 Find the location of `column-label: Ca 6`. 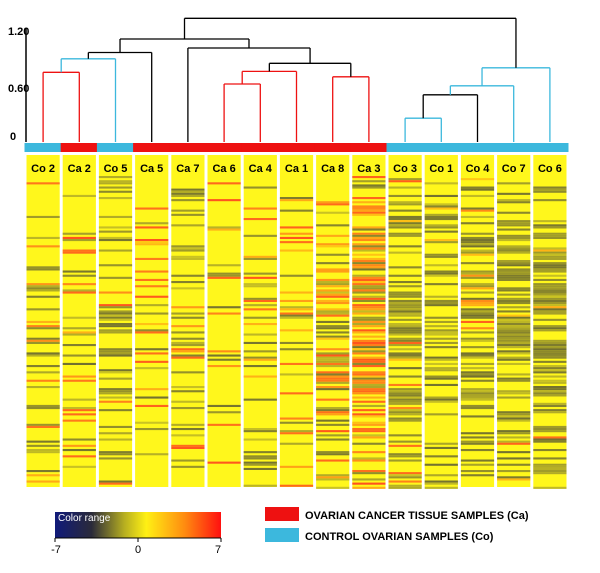

column-label: Ca 6 is located at coordinates (223, 169).